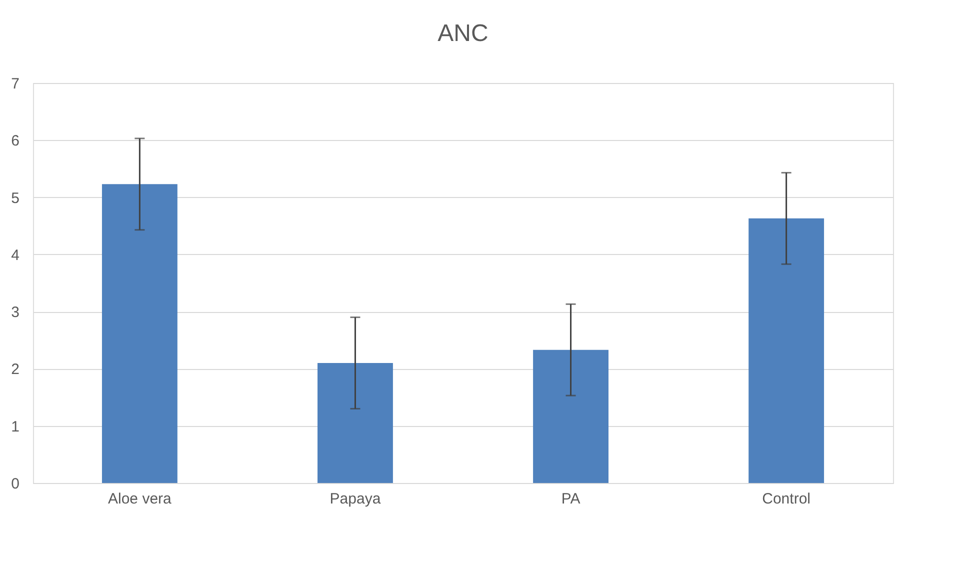 Image resolution: width=960 pixels, height=578 pixels. Describe the element at coordinates (15, 141) in the screenshot. I see `y-tick-label: 6` at that location.